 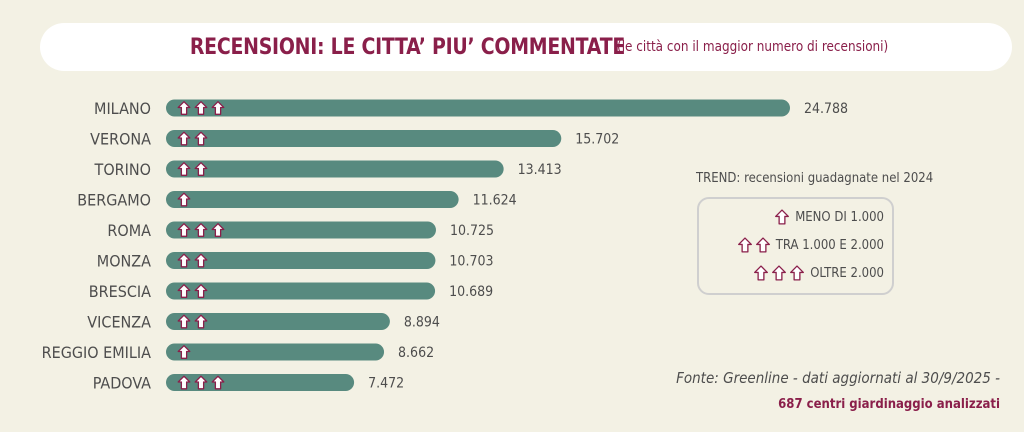 I want to click on value-label: 8.894, so click(x=422, y=323).